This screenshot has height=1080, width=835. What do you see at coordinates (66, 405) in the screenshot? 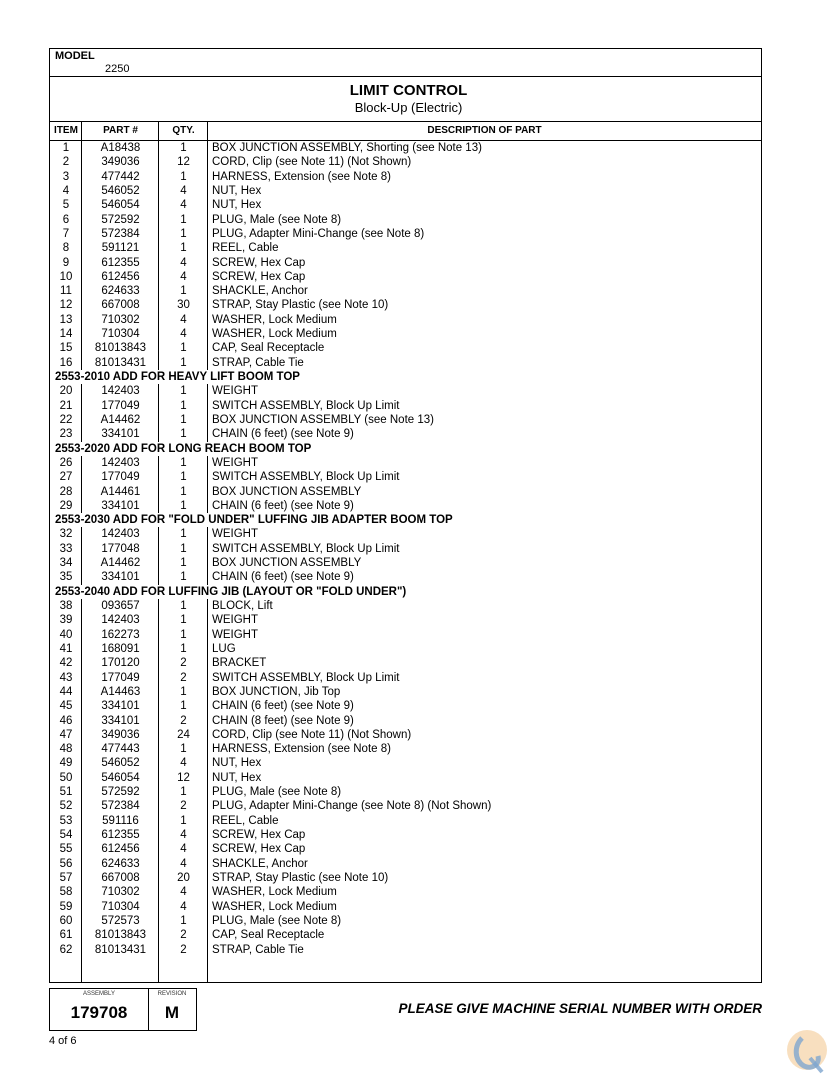
I see `item-number: 21` at bounding box center [66, 405].